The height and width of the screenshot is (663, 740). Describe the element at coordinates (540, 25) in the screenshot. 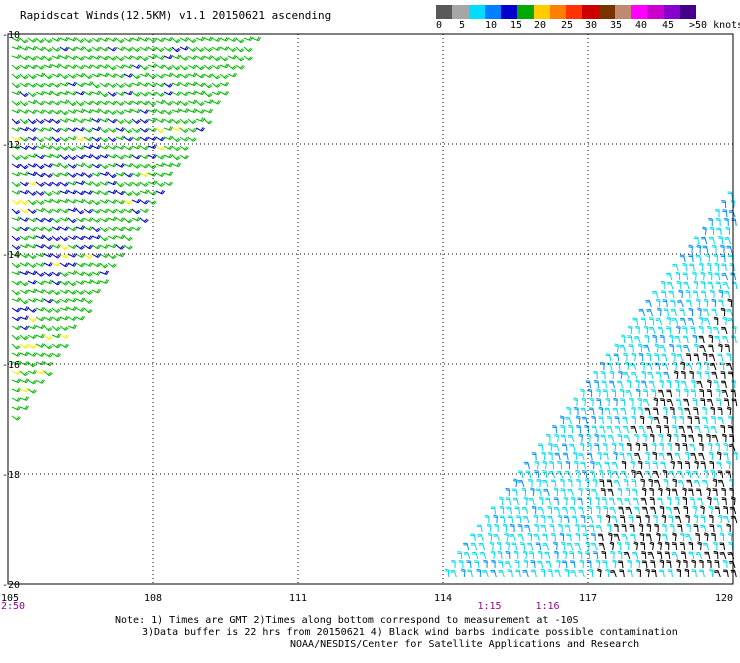

I see `legend-label: 20` at that location.